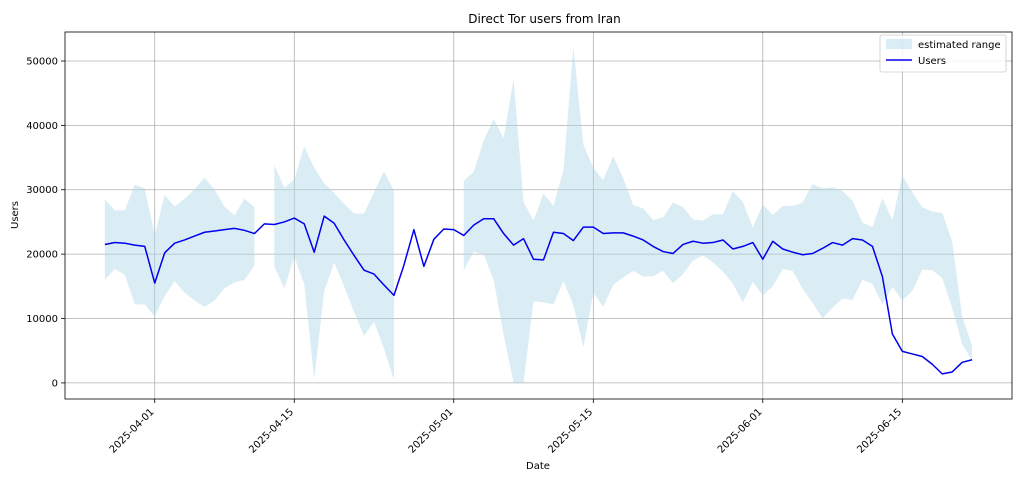 The width and height of the screenshot is (1024, 490). I want to click on x-tick-label: 2025-05-15, so click(570, 431).